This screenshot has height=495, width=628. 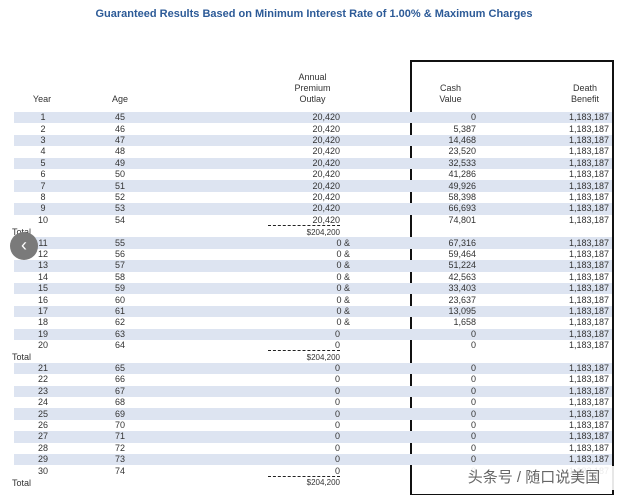 What do you see at coordinates (462, 197) in the screenshot?
I see `cell: 58,398` at bounding box center [462, 197].